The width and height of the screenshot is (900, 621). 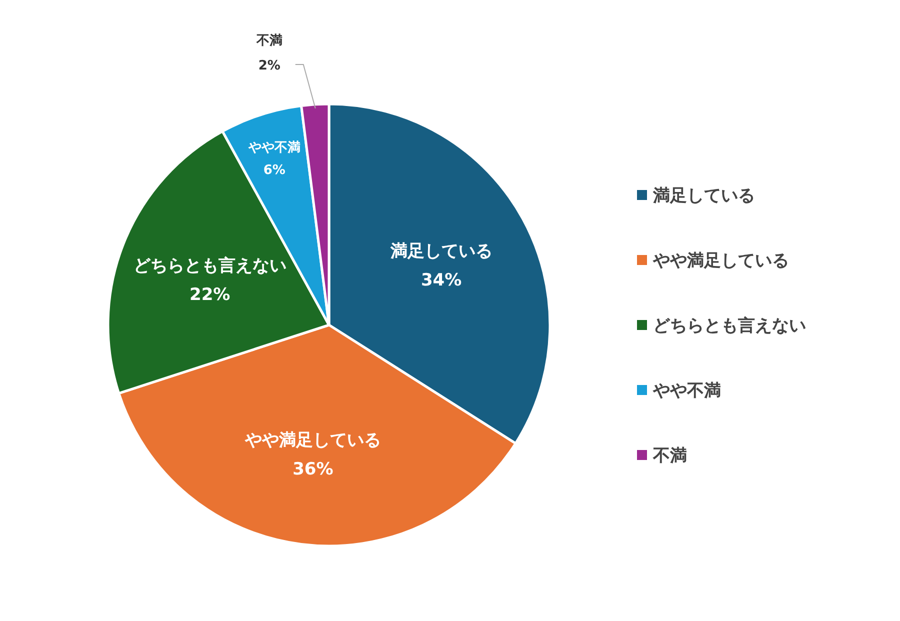 I want to click on legend-label: 不満, so click(x=669, y=456).